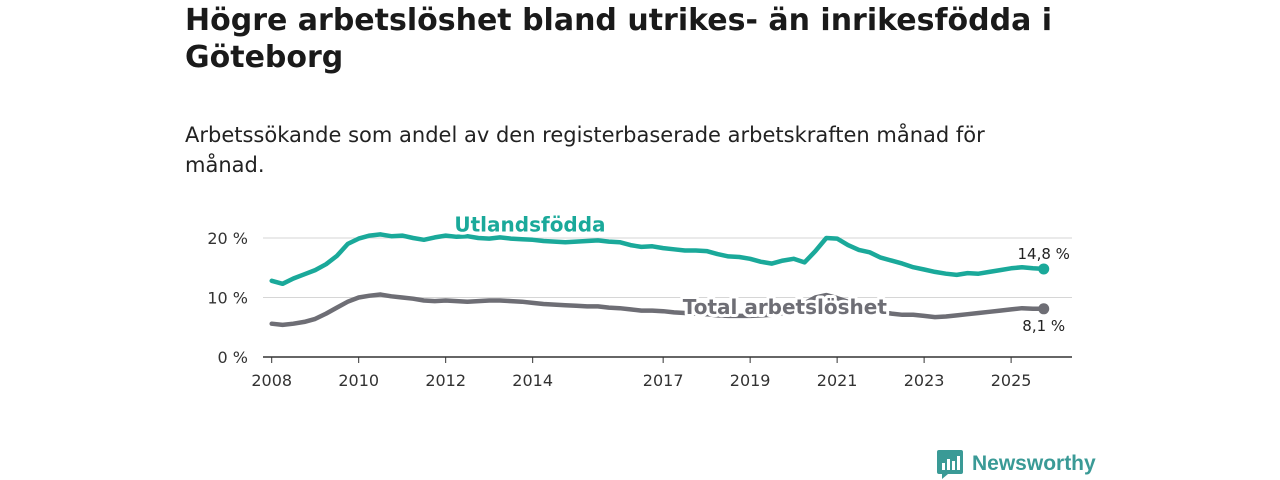  I want to click on y-tick-label: 20 %, so click(227, 238).